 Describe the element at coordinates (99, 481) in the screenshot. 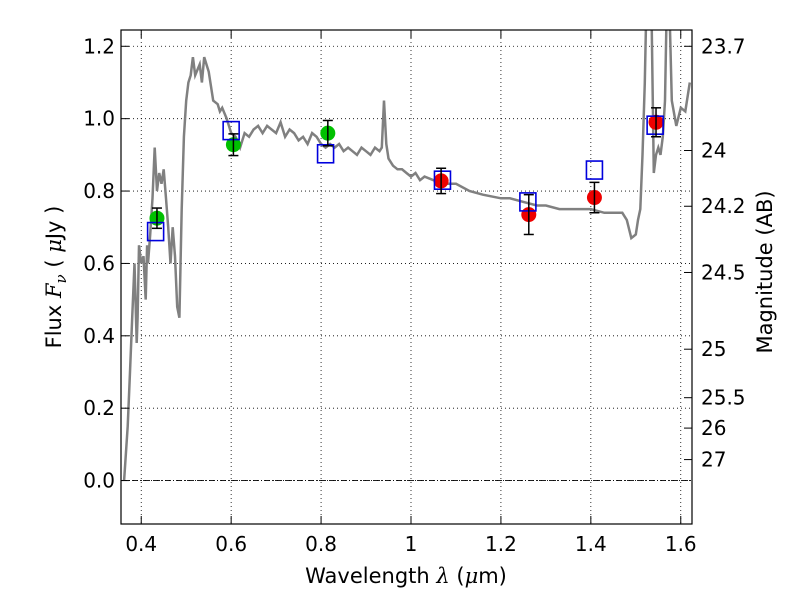

I see `y-tick-label: 0.0` at that location.